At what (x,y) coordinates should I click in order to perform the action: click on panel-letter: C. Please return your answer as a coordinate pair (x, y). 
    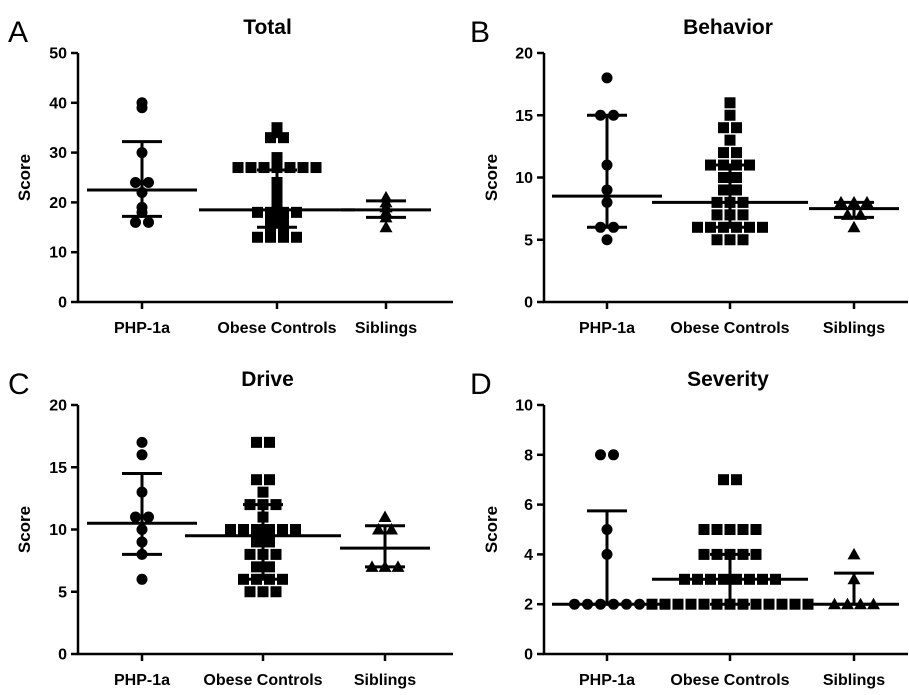
    Looking at the image, I should click on (19, 384).